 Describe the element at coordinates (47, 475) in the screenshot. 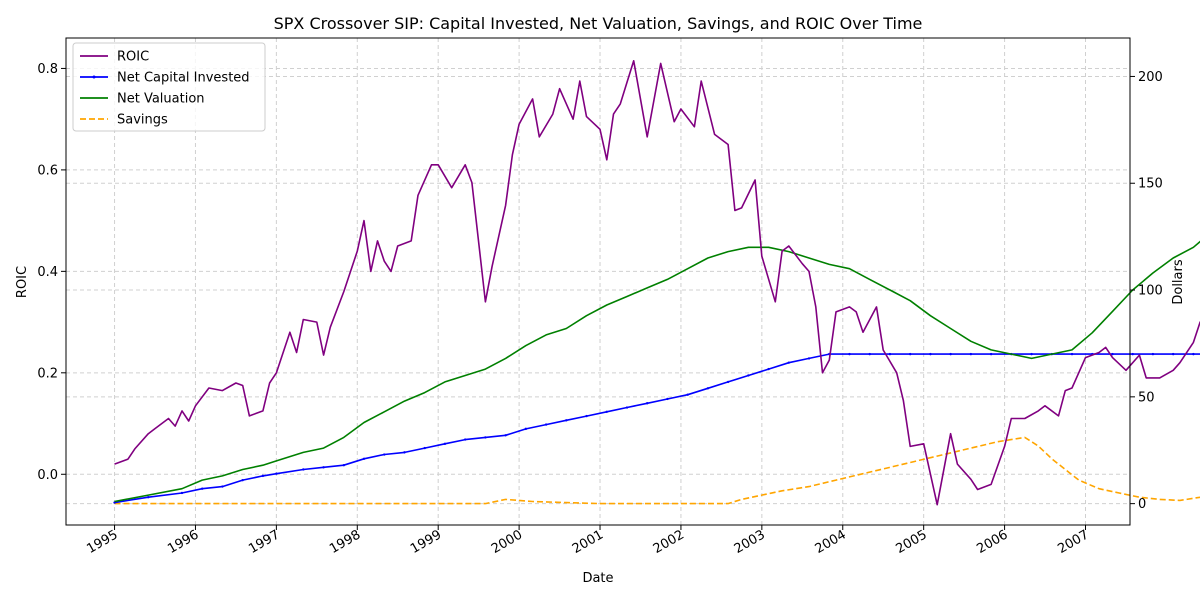

I see `y-left-tick-label: 0.0` at that location.